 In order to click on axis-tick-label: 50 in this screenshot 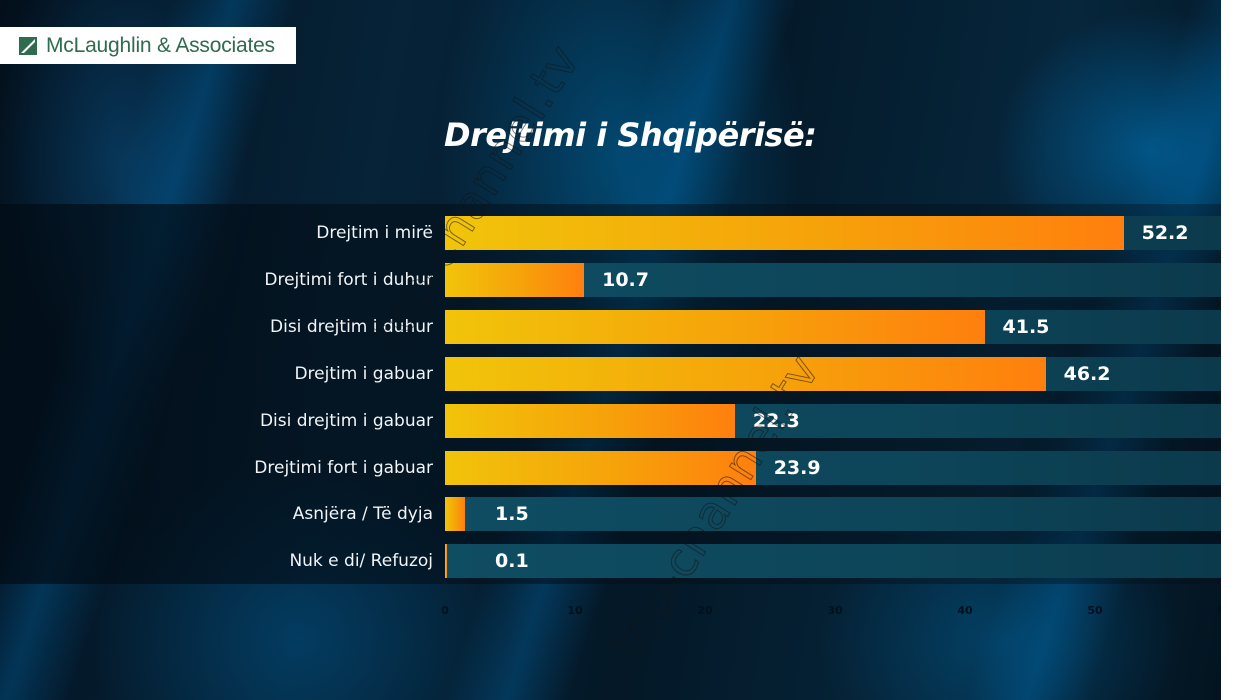, I will do `click(1095, 610)`.